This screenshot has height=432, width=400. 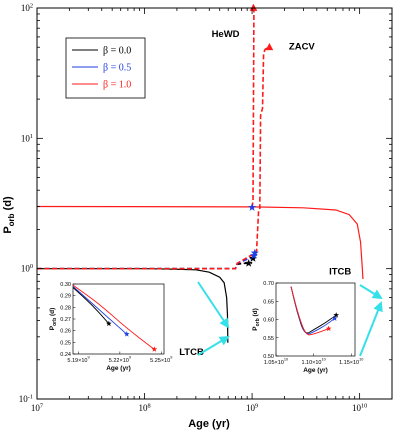 What do you see at coordinates (37, 408) in the screenshot?
I see `x-tick-label: 10⁷` at bounding box center [37, 408].